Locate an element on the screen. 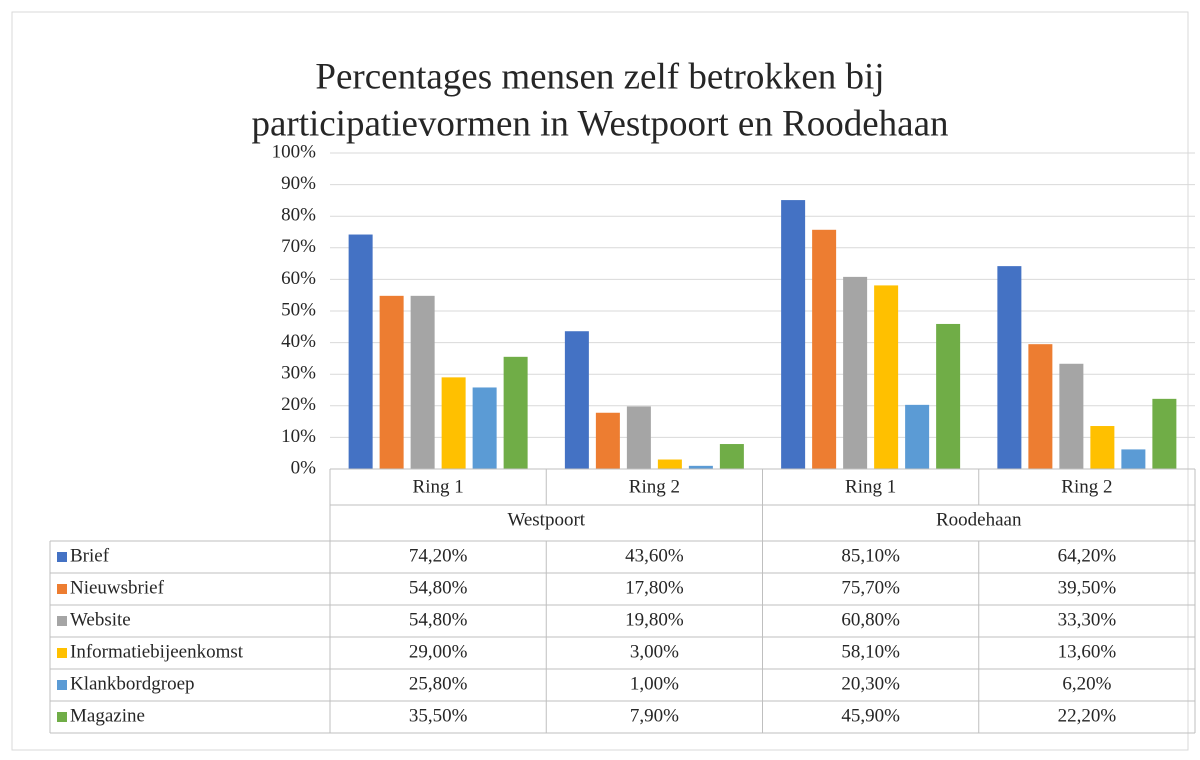 The width and height of the screenshot is (1200, 760). y-tick-label: 60% is located at coordinates (298, 278).